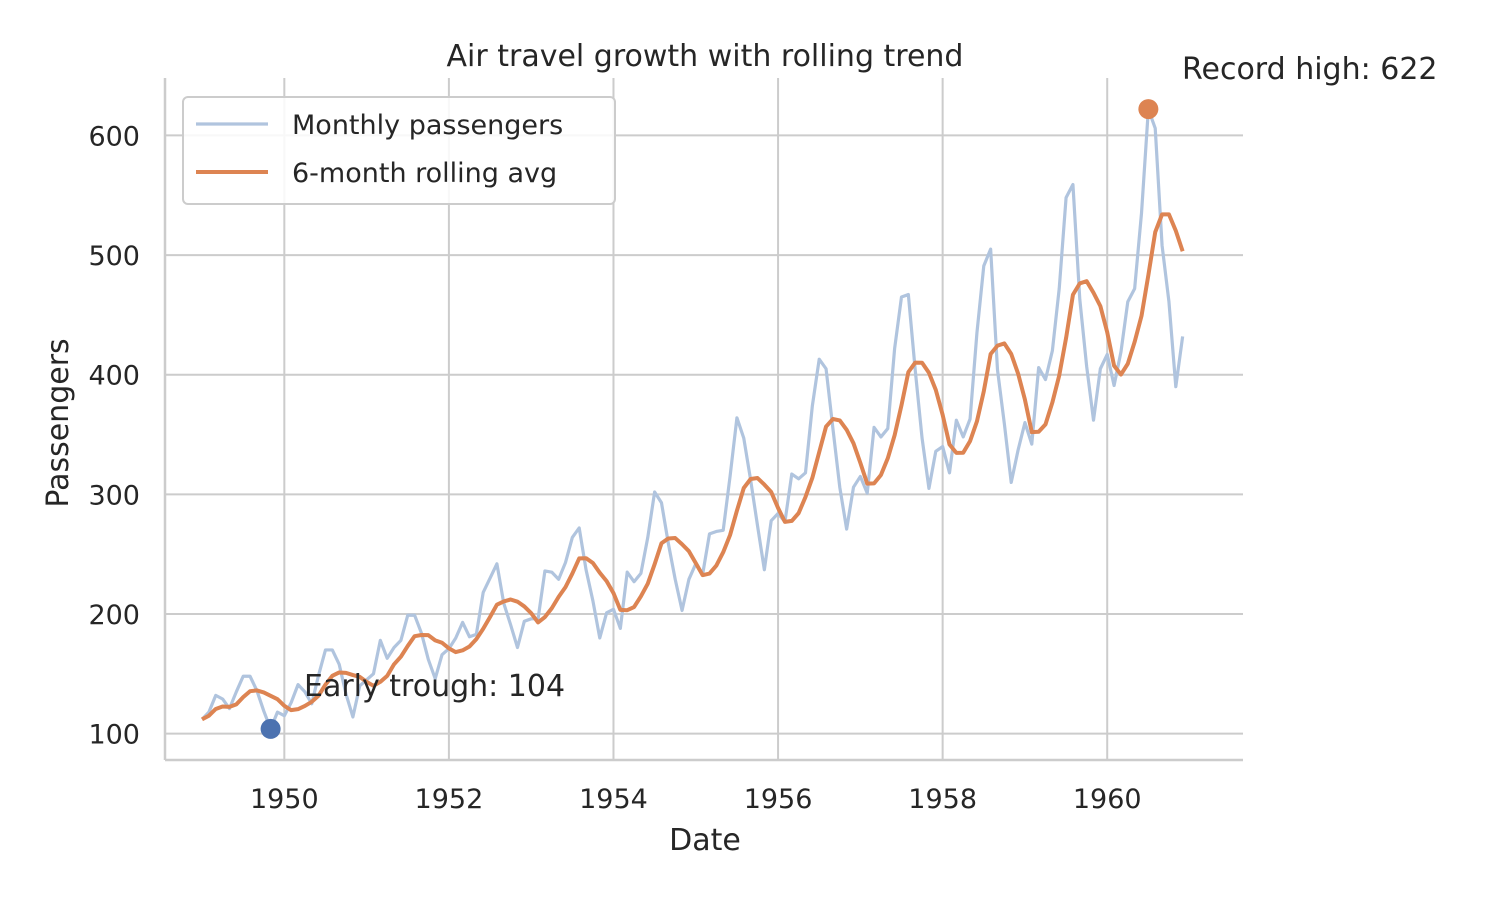 The height and width of the screenshot is (900, 1500). Describe the element at coordinates (1107, 799) in the screenshot. I see `x-tick-label: 1960` at that location.